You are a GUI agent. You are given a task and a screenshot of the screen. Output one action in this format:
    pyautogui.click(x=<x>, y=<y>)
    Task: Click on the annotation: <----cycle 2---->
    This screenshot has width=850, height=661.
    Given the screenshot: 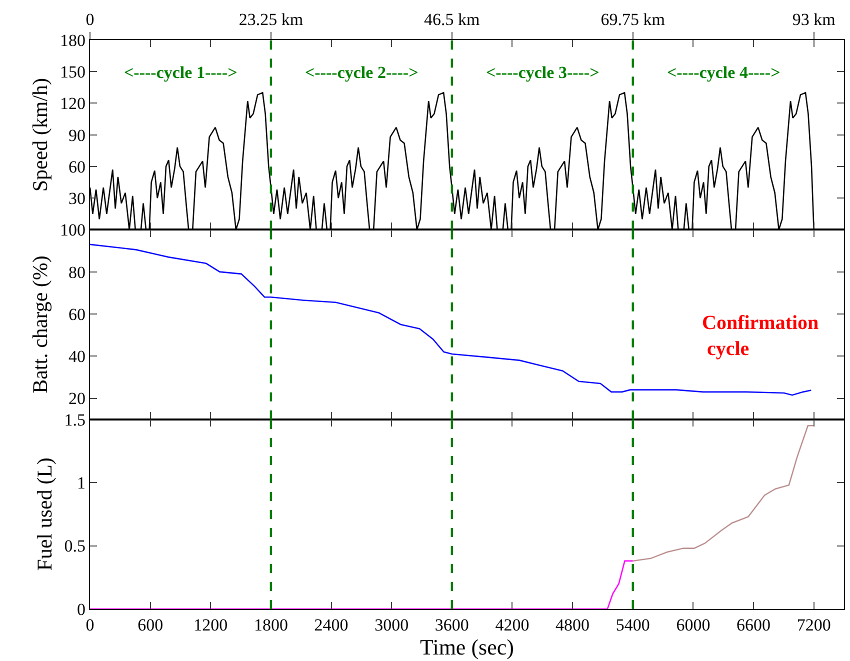 What is the action you would take?
    pyautogui.click(x=361, y=72)
    